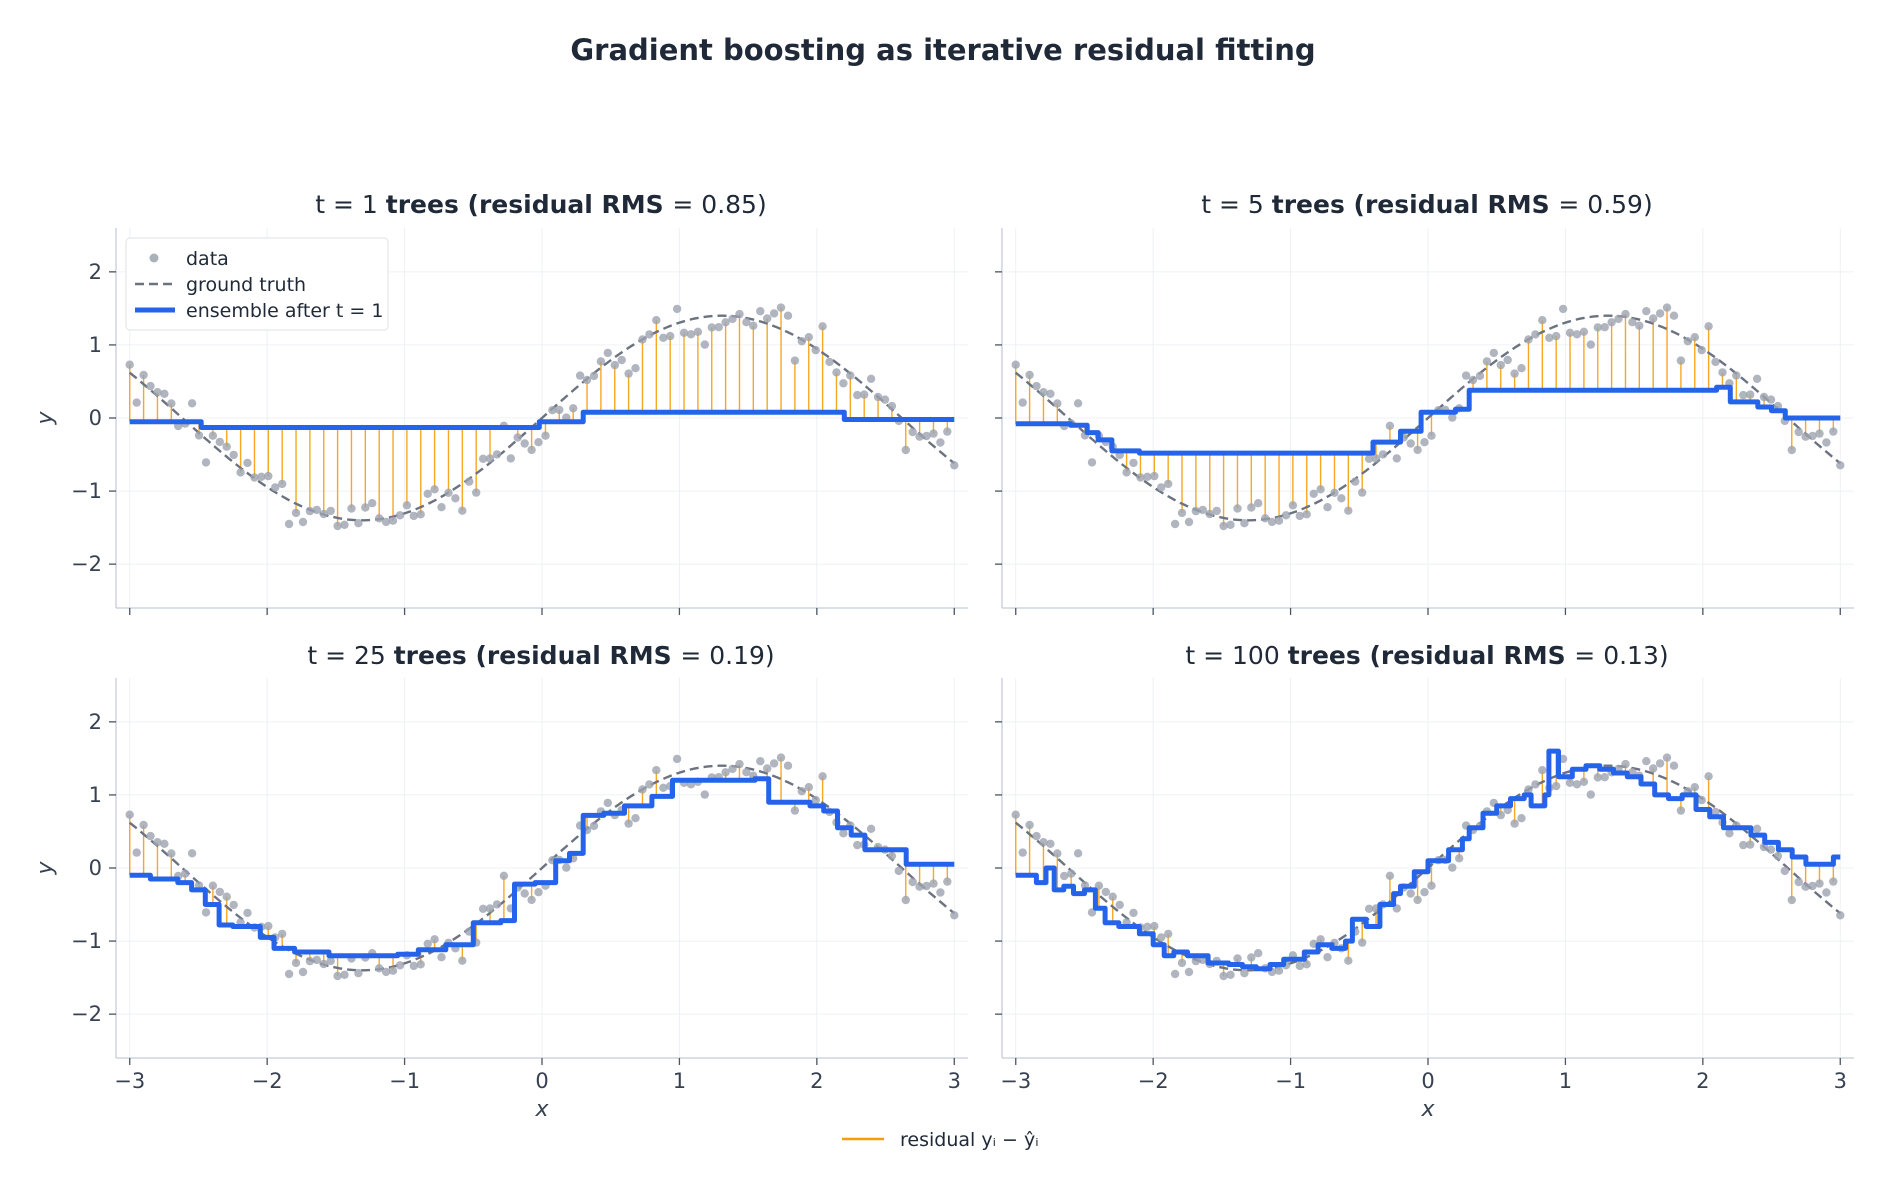  What do you see at coordinates (541, 1081) in the screenshot?
I see `x-tick-label: 0` at bounding box center [541, 1081].